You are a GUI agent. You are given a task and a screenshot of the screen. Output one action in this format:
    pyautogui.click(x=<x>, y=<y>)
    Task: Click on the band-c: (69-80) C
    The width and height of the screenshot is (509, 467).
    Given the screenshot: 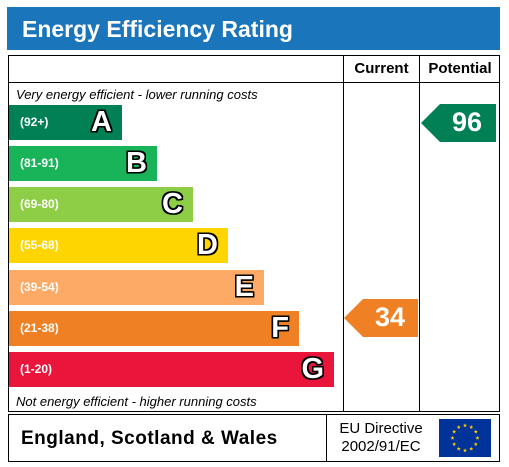 What is the action you would take?
    pyautogui.click(x=101, y=204)
    